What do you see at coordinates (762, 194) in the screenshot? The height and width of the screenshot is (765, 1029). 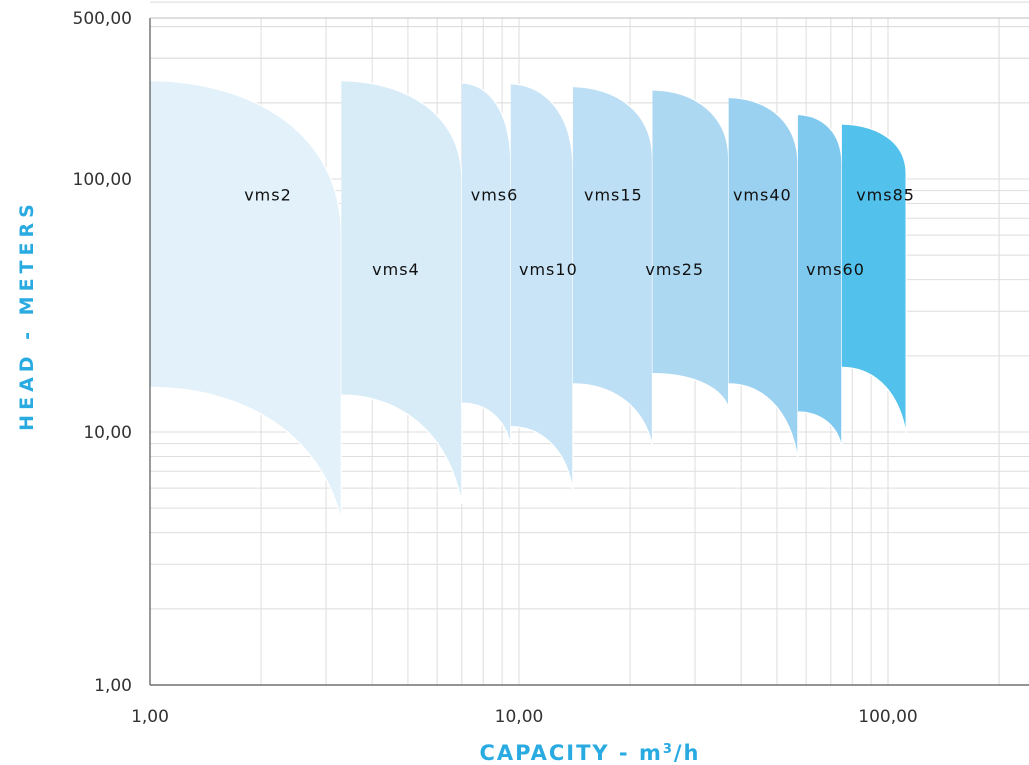 I see `series-label-vms40: vms40` at bounding box center [762, 194].